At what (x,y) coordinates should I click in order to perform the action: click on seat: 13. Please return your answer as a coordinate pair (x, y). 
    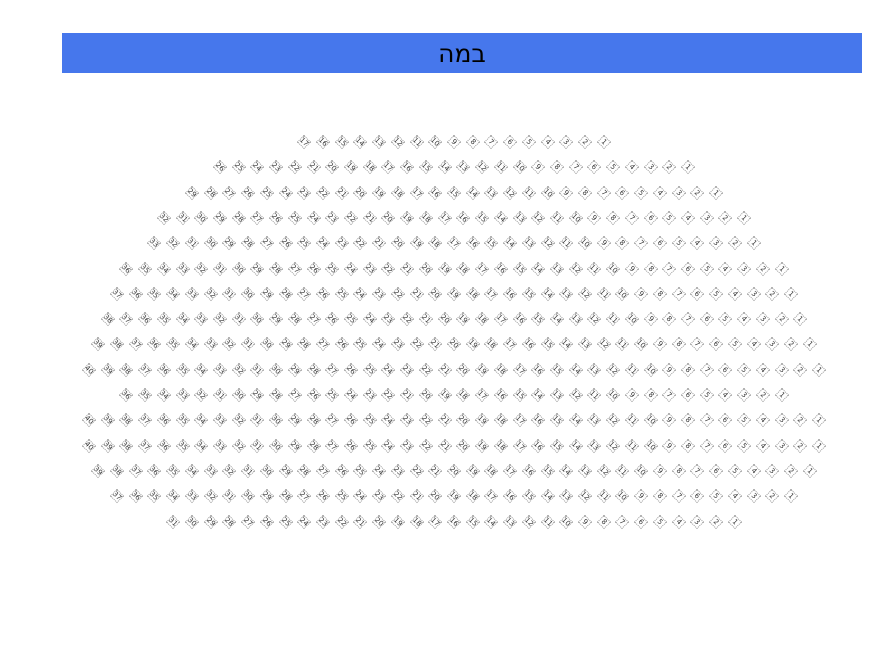
    Looking at the image, I should click on (379, 142).